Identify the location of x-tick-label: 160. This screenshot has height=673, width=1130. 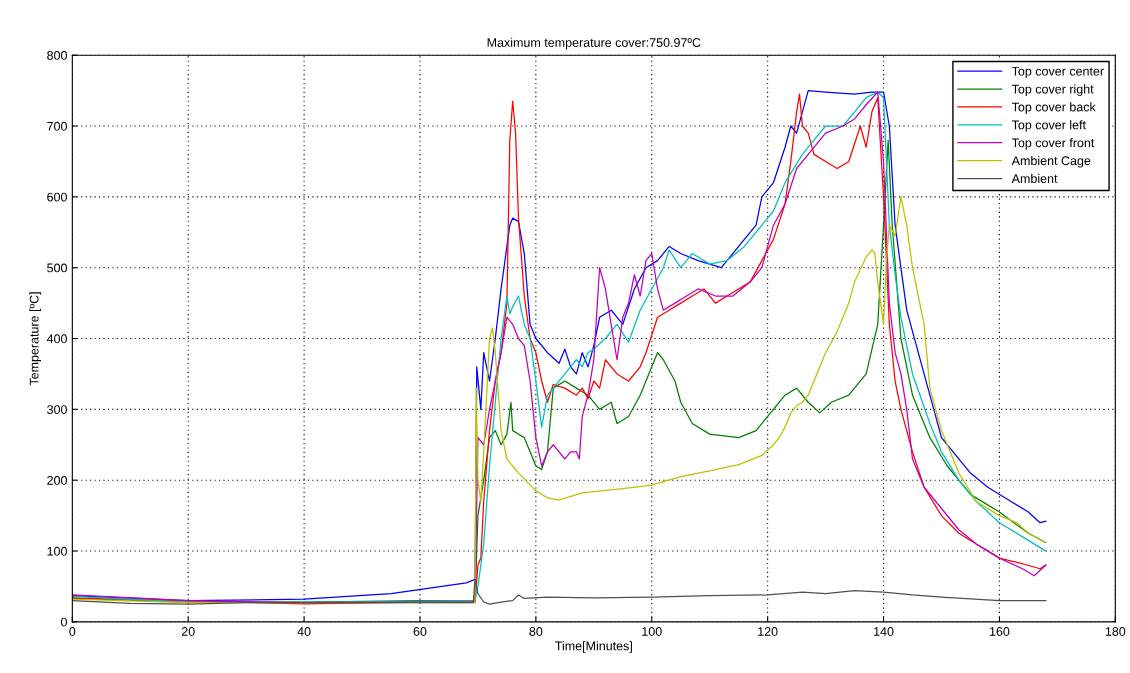
(999, 631).